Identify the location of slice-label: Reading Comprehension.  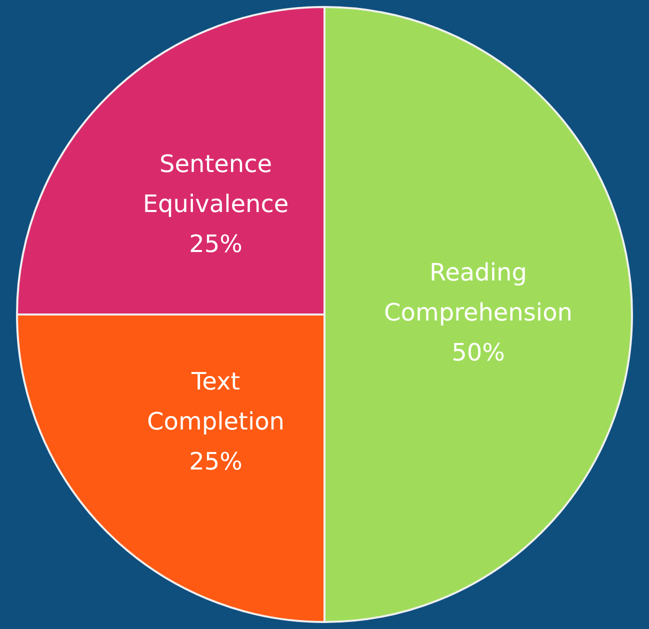
(478, 292).